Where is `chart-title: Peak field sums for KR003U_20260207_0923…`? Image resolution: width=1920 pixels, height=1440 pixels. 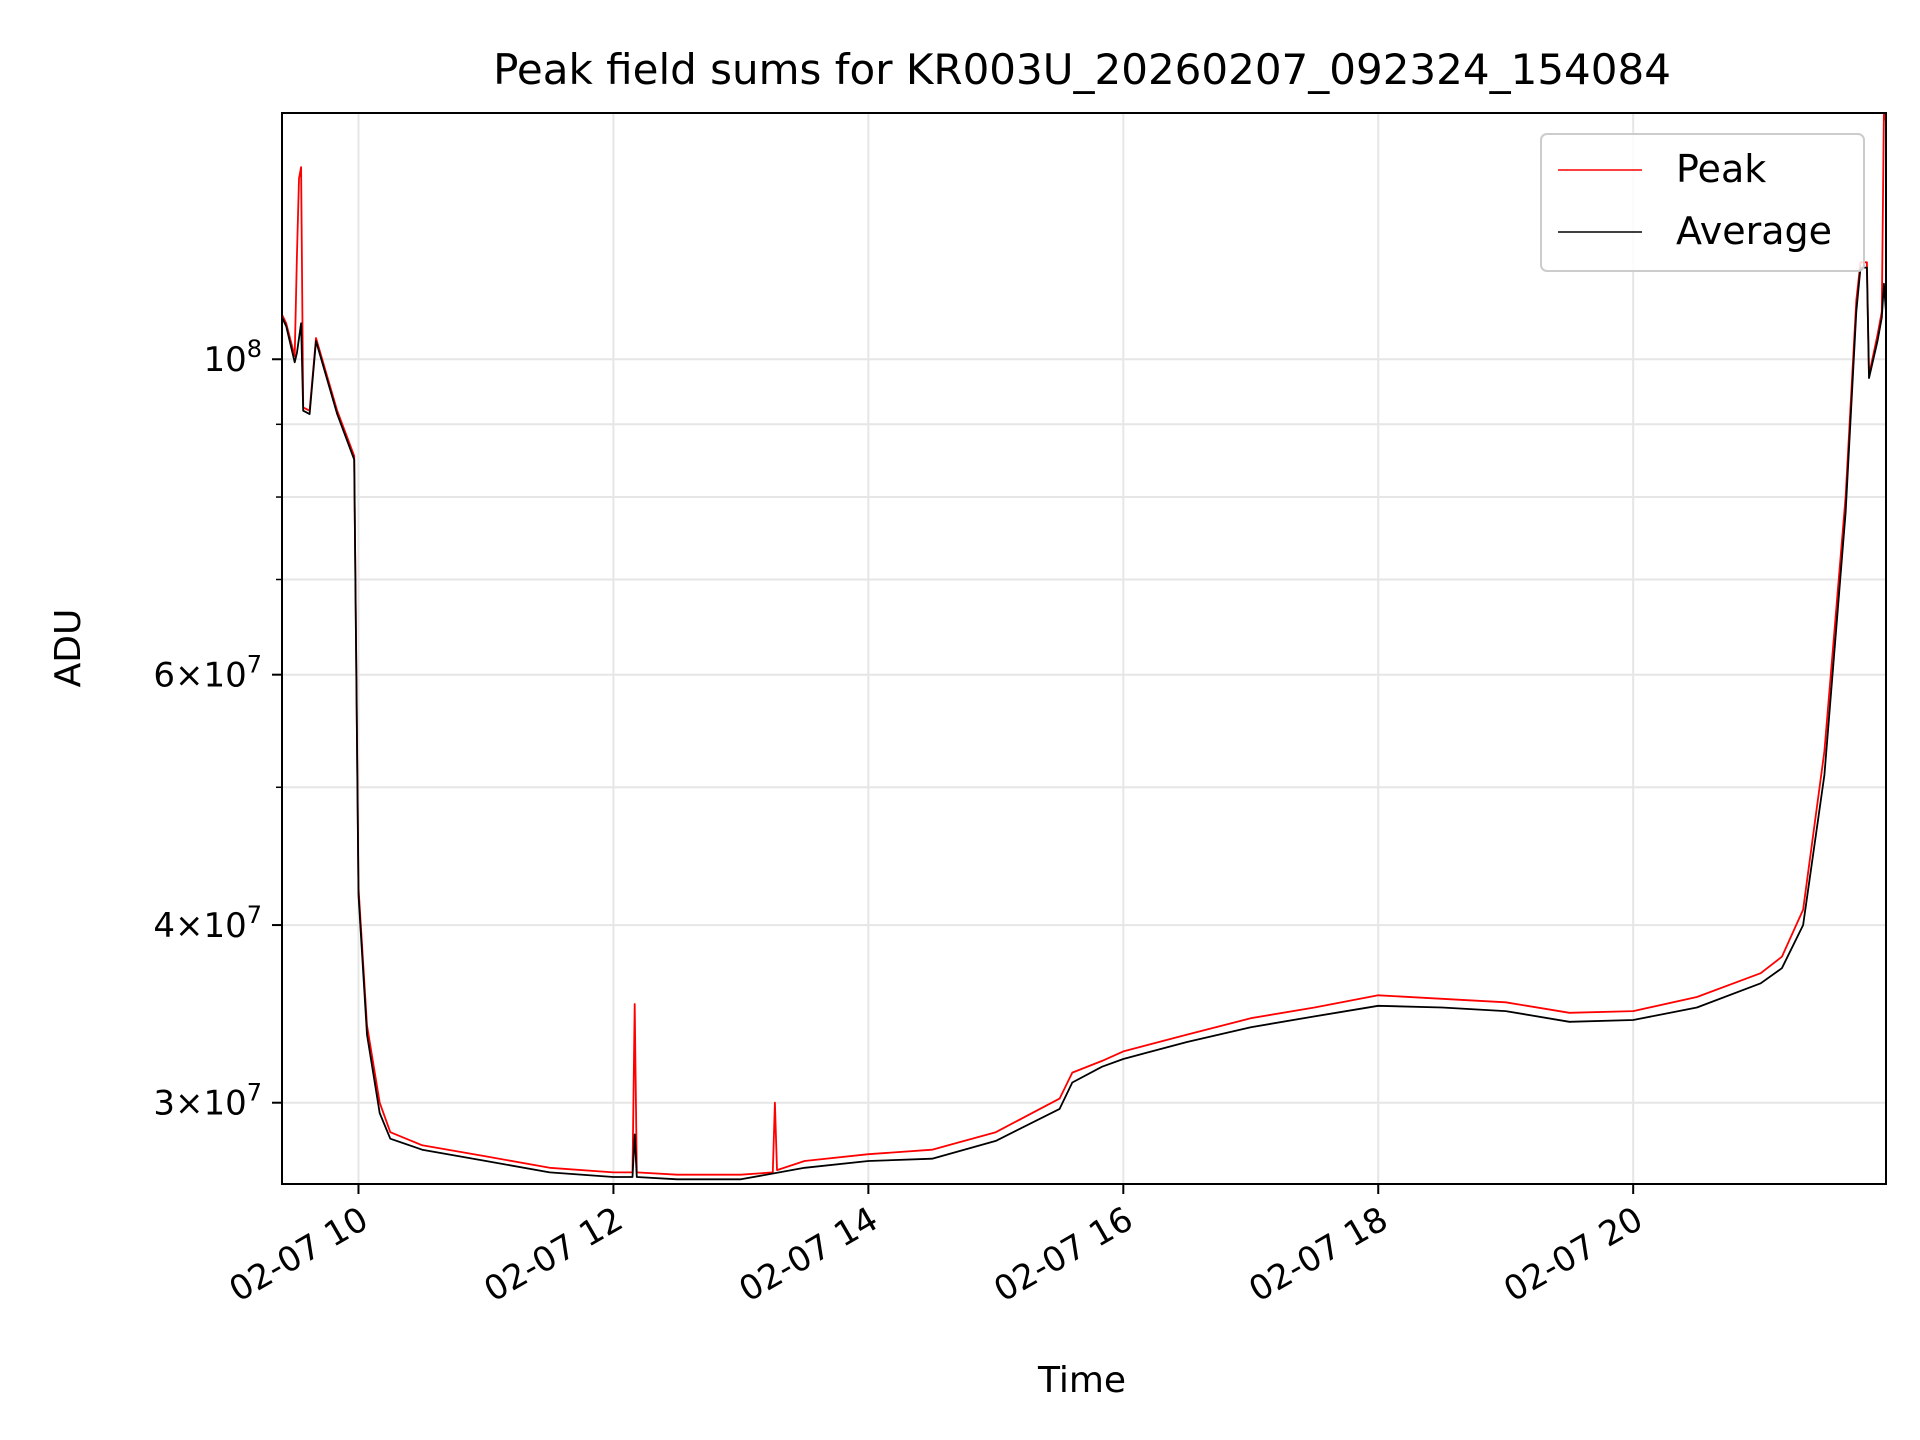
chart-title: Peak field sums for KR003U_20260207_0923… is located at coordinates (1082, 69).